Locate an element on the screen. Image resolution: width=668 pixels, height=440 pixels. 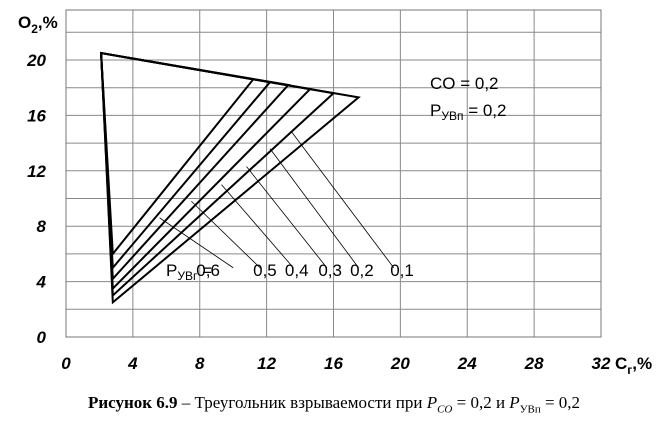
y-tick-label: 0 is located at coordinates (42, 337).